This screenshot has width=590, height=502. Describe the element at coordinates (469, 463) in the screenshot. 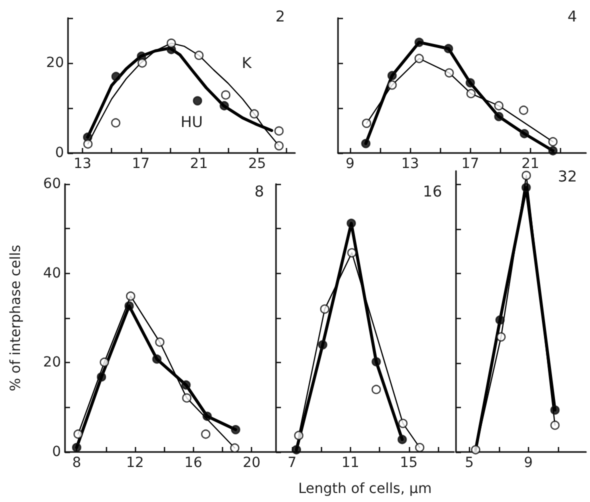

I see `x-tick-label: 5` at that location.